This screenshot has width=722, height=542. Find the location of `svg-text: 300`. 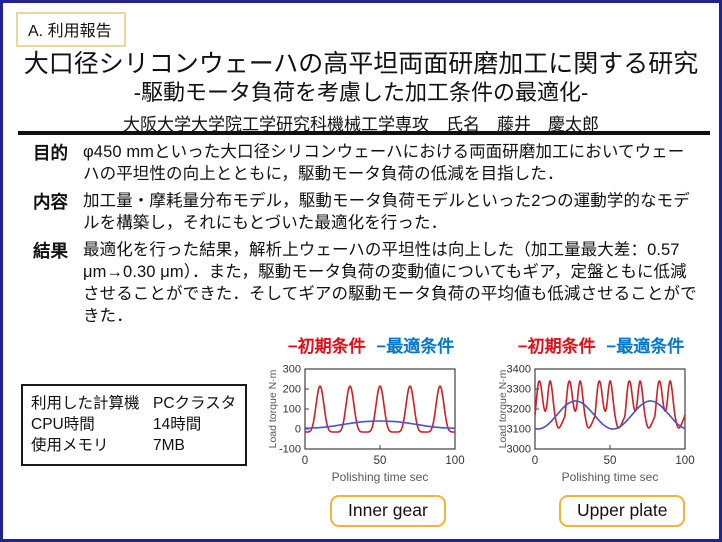

svg-text: 300 is located at coordinates (292, 370).